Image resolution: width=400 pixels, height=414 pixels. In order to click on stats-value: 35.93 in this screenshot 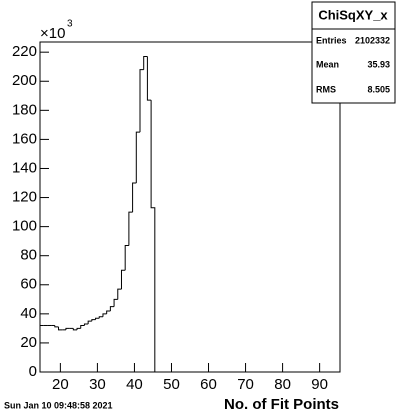, I will do `click(378, 64)`.